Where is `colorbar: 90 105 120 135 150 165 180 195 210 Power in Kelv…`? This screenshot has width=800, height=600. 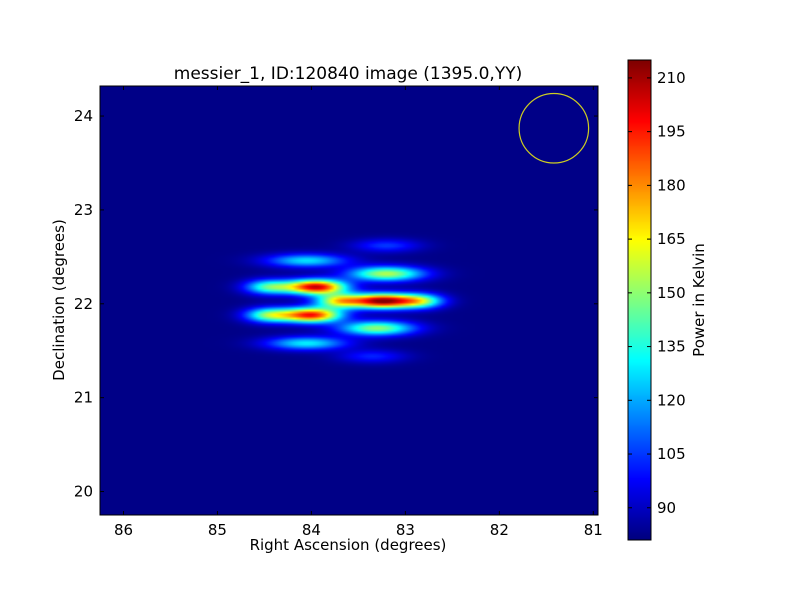 colorbar: 90 105 120 135 150 165 180 195 210 Power in Kelv… is located at coordinates (667, 300).